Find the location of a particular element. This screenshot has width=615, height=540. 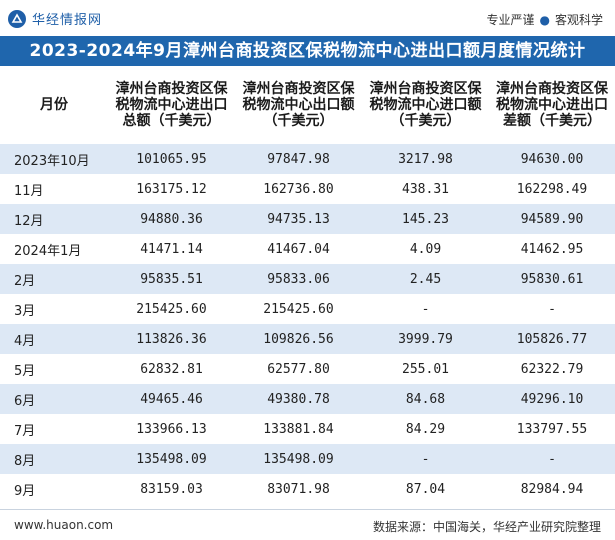

table-row: 4月 113826.36 109826.56 3999.79 105826.77 is located at coordinates (307, 339).